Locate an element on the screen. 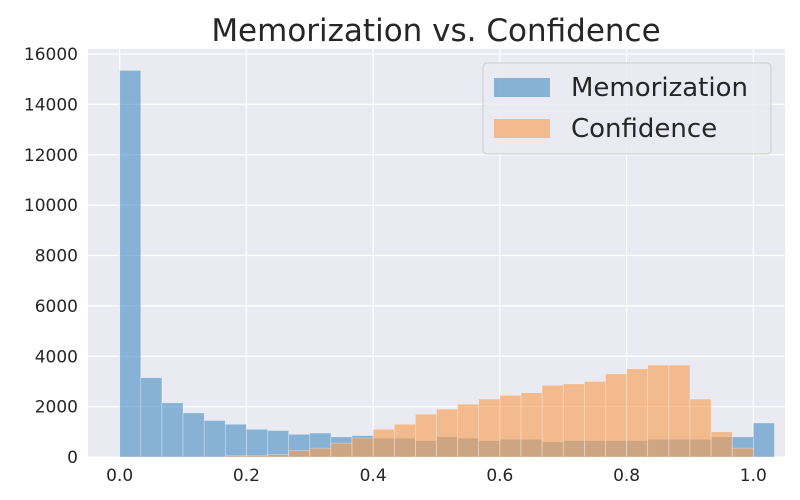  y-tick-label-5: 10000 is located at coordinates (51, 206).